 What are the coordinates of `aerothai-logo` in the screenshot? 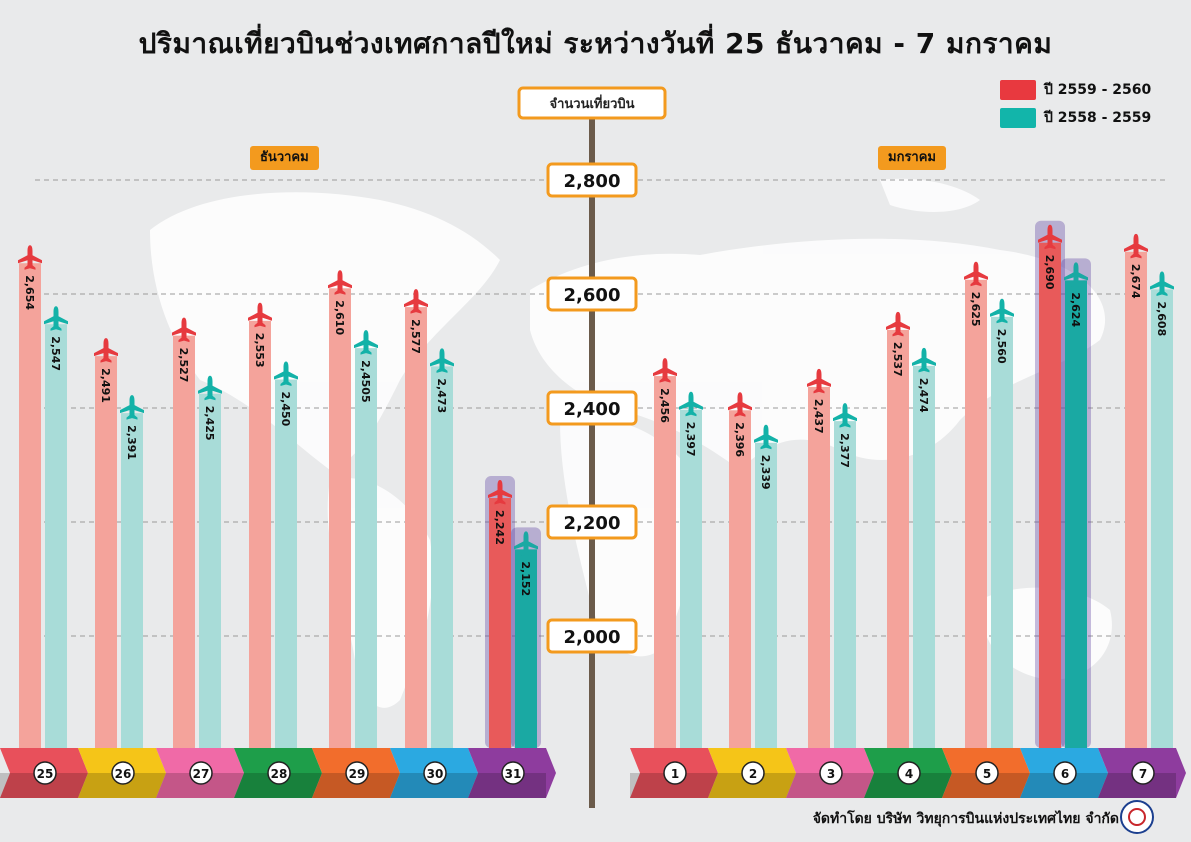 It's located at (1137, 817).